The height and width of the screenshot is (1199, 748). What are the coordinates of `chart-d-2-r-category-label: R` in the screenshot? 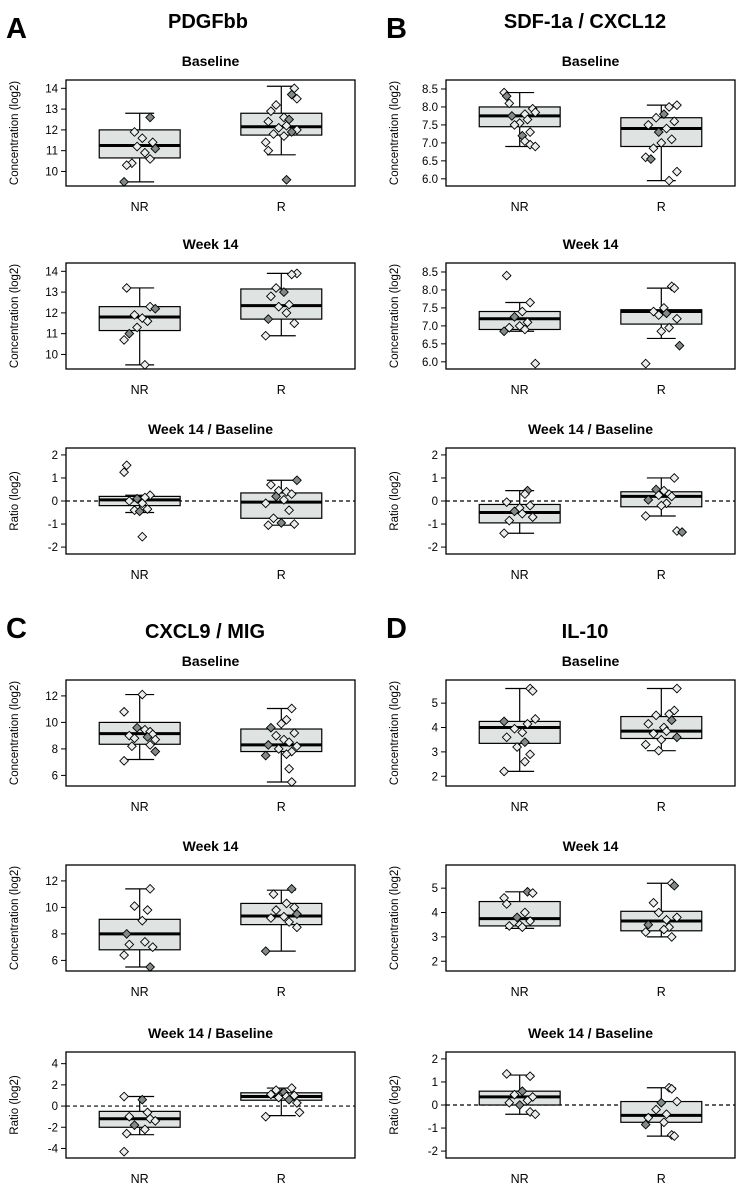 It's located at (661, 992).